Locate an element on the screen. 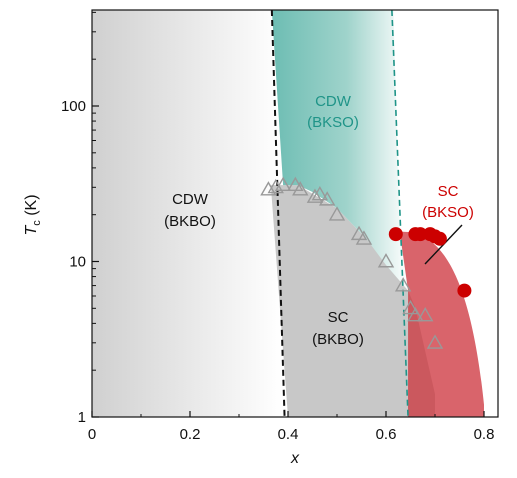  region-label-sc-bkbo-line1: SC is located at coordinates (338, 317).